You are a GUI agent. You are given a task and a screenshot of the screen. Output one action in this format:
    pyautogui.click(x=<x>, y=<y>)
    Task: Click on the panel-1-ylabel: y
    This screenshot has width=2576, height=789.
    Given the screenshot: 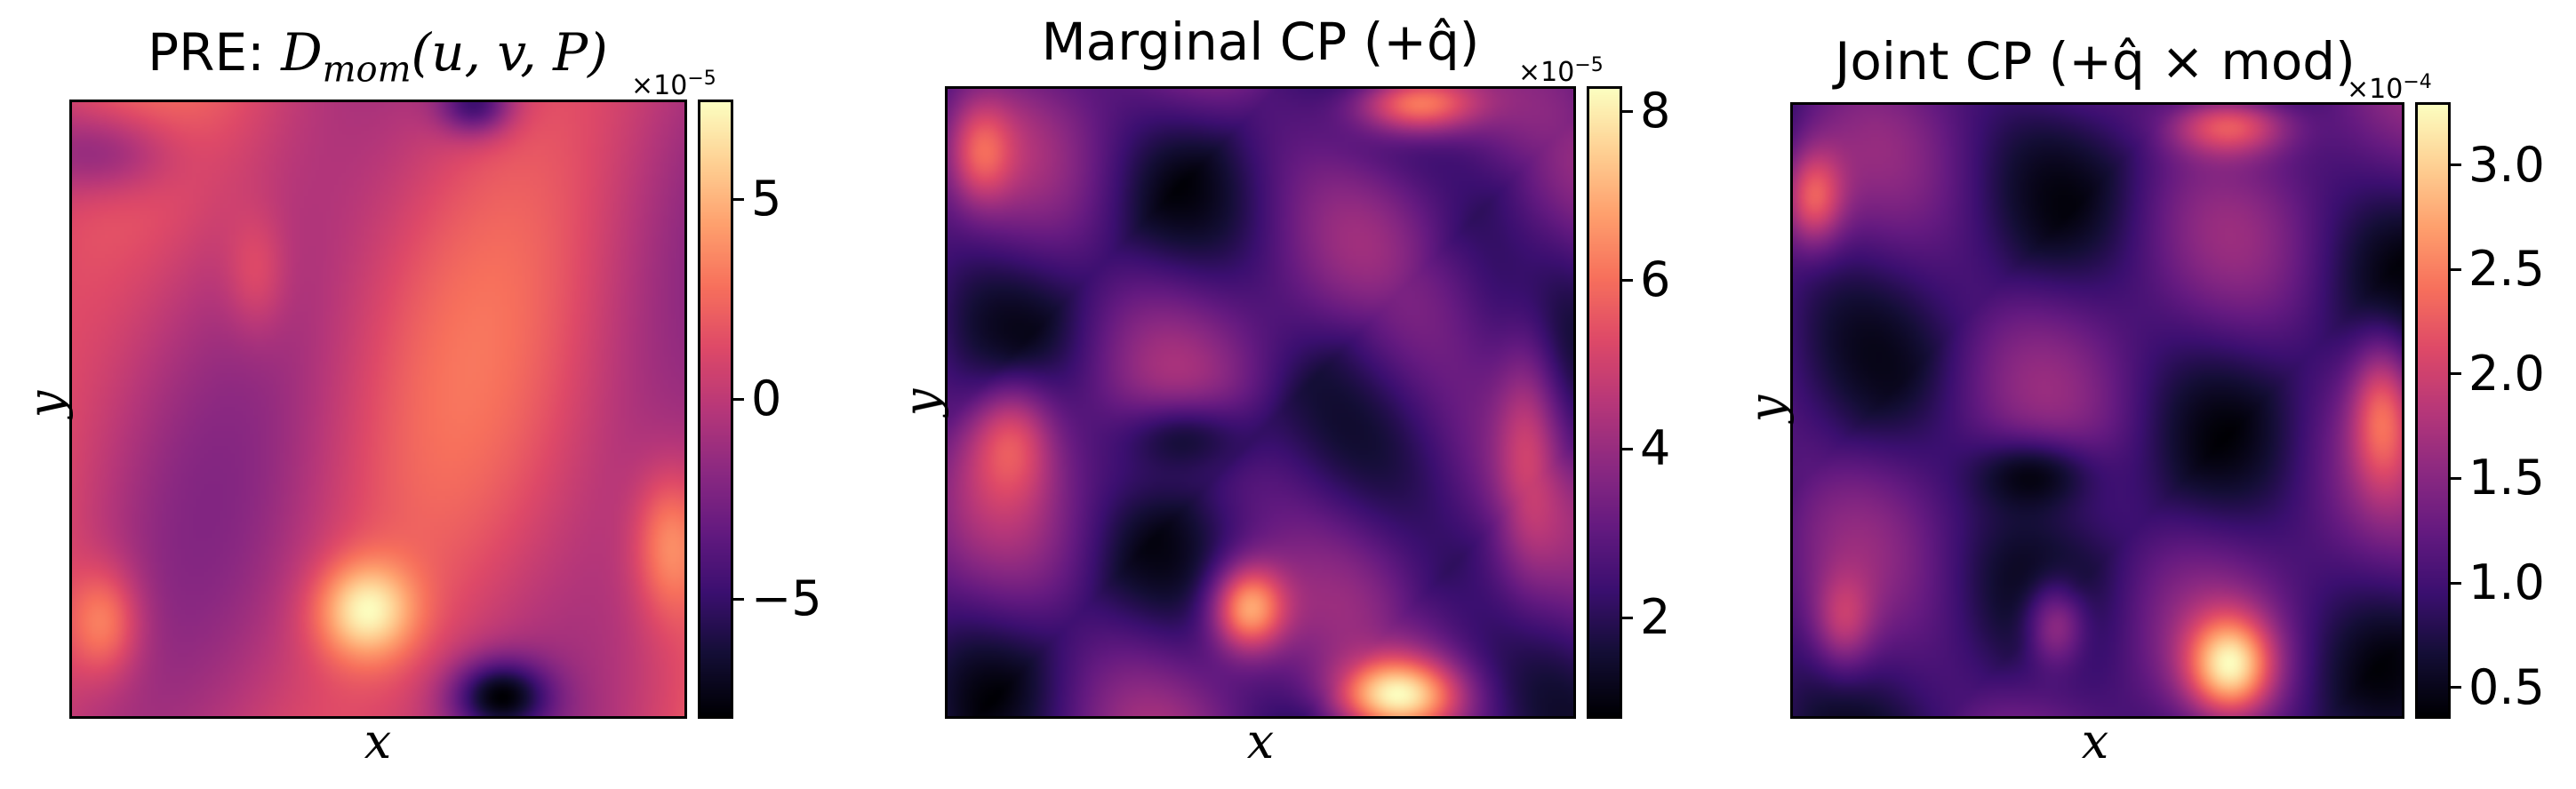 What is the action you would take?
    pyautogui.click(x=46, y=404)
    